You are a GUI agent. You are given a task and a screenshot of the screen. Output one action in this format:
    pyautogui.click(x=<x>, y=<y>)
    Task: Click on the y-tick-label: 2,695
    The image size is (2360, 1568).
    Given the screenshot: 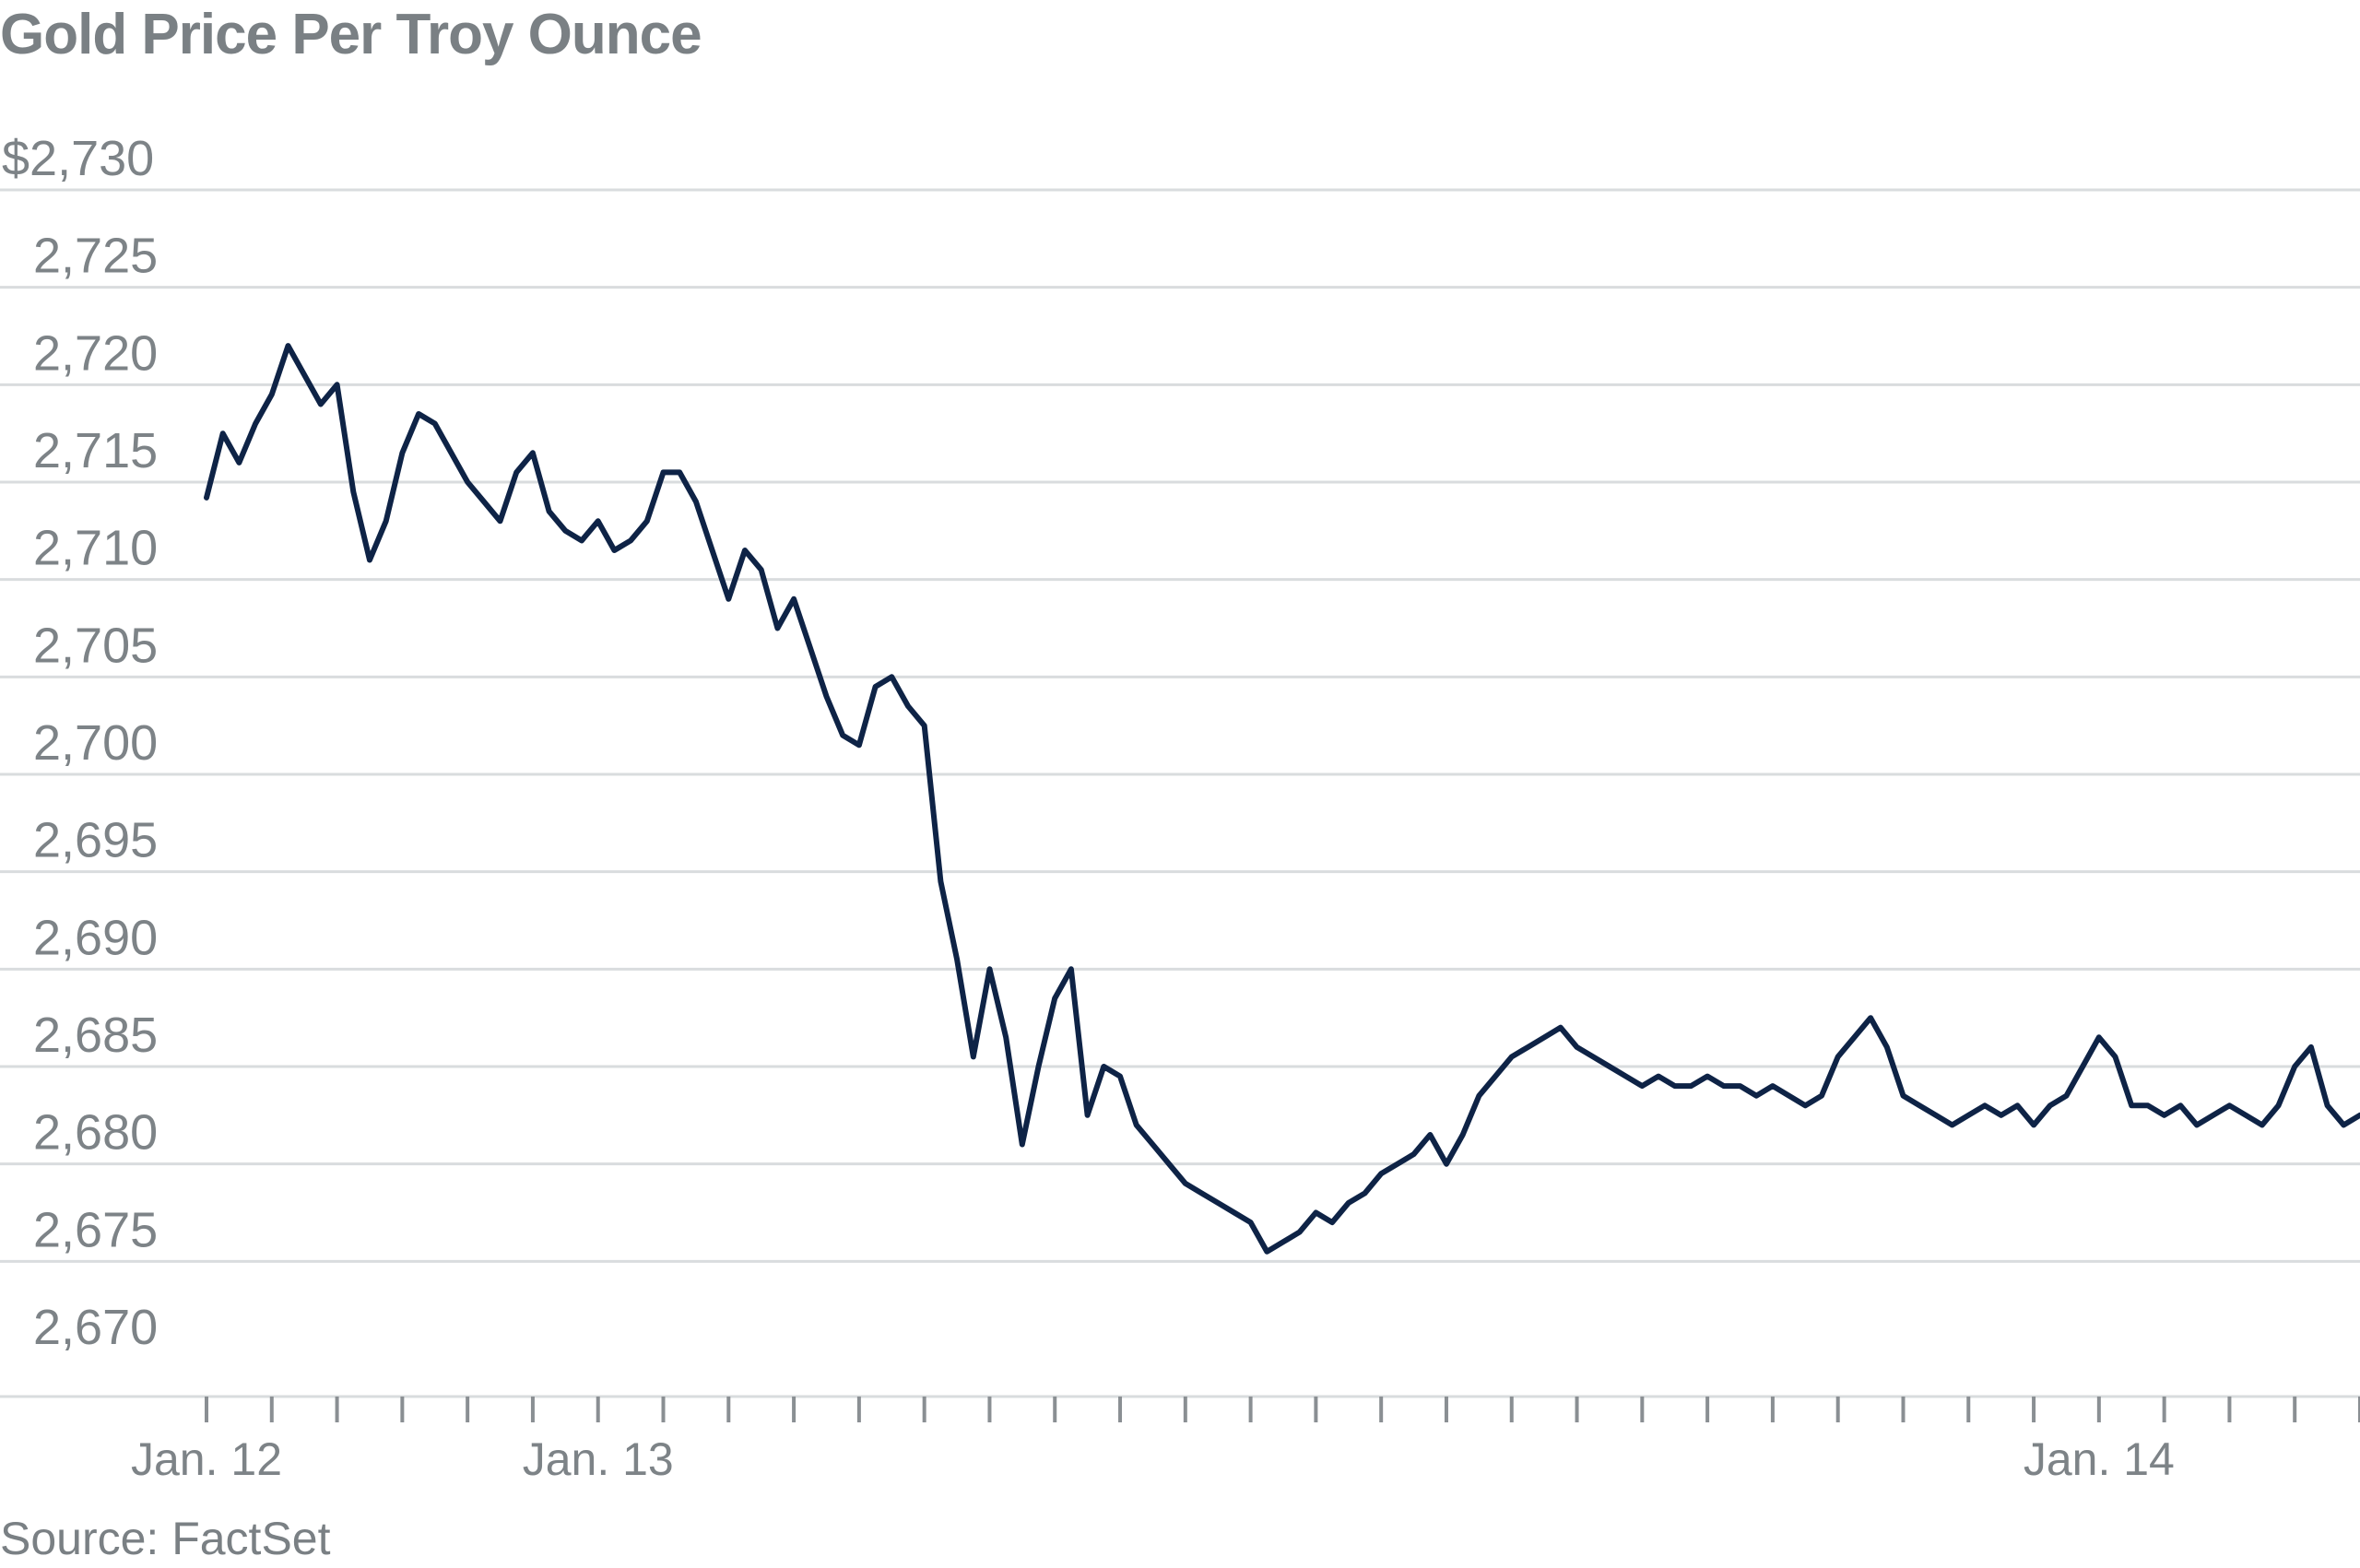 What is the action you would take?
    pyautogui.click(x=95, y=841)
    